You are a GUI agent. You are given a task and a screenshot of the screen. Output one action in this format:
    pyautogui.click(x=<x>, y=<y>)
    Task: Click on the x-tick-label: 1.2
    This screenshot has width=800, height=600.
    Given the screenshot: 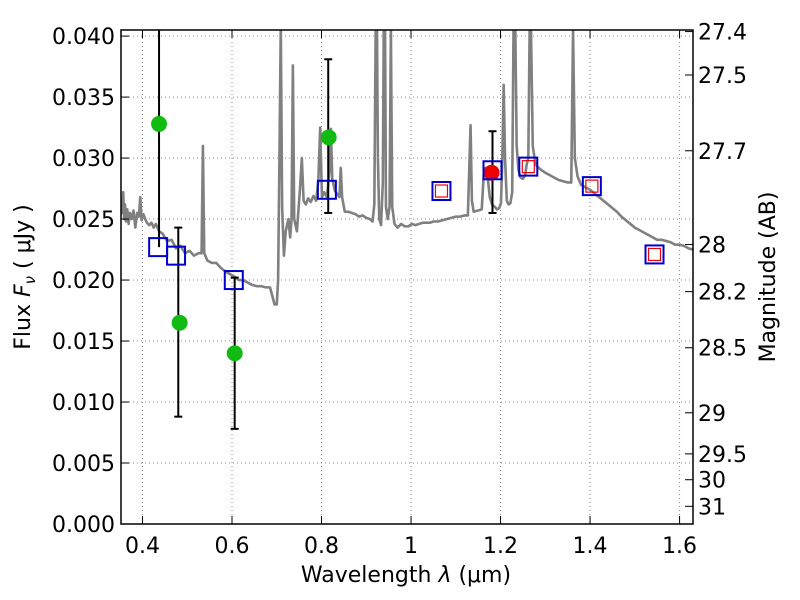 What is the action you would take?
    pyautogui.click(x=500, y=546)
    